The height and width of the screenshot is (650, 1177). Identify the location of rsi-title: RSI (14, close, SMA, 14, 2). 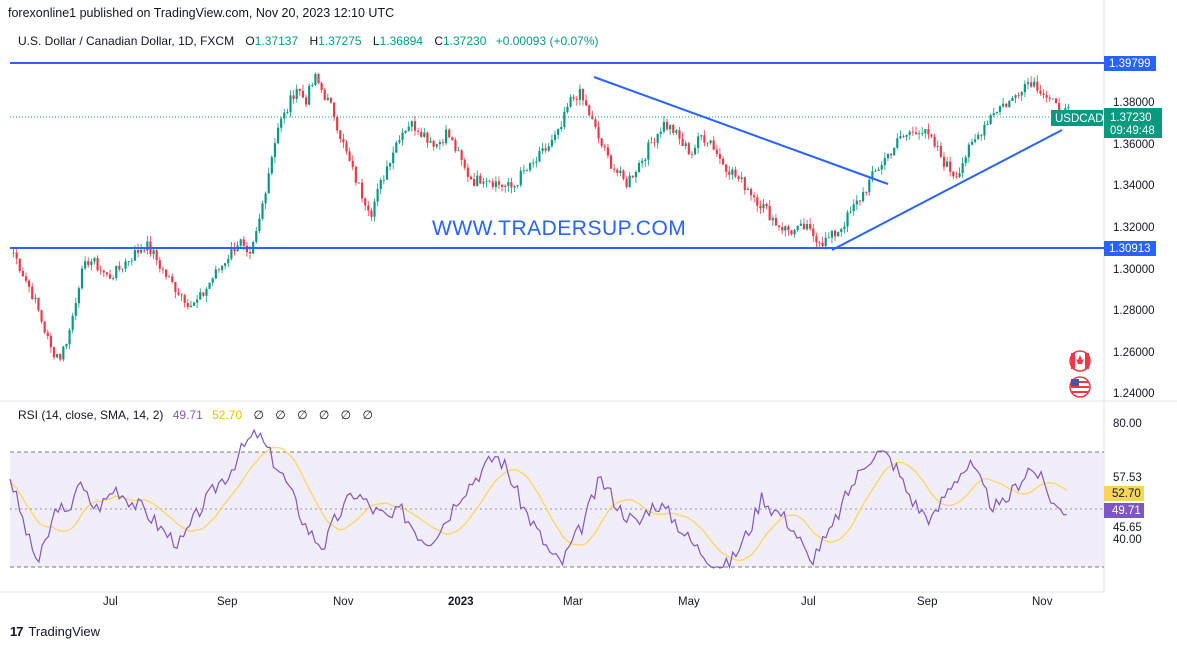
(91, 415).